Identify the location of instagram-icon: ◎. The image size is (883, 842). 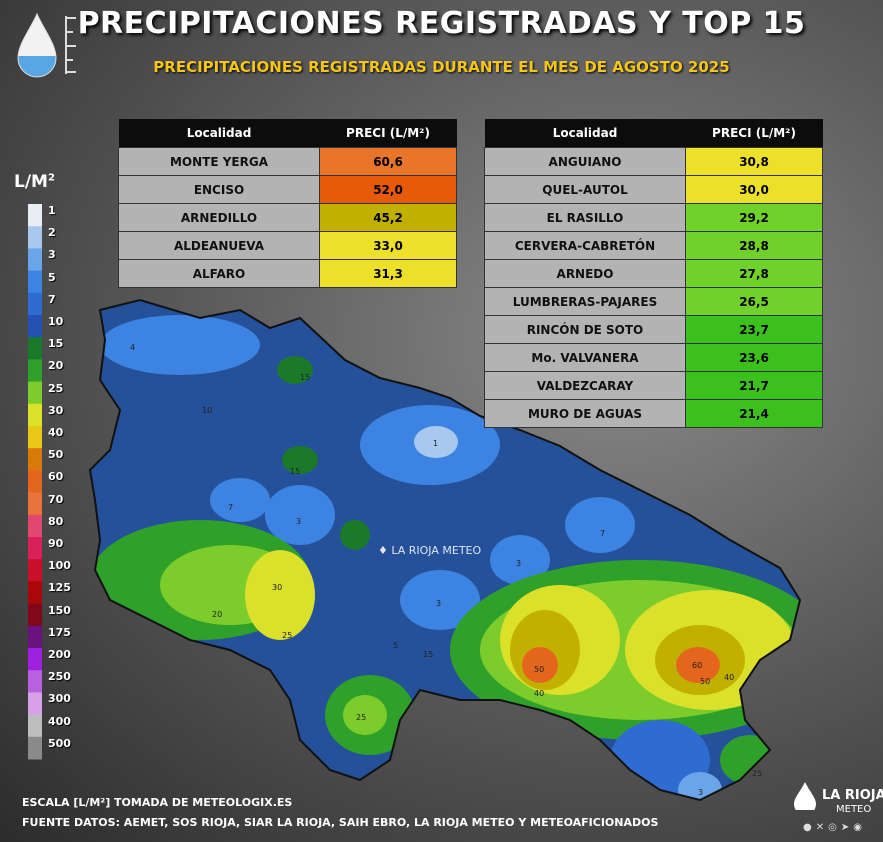
(834, 827).